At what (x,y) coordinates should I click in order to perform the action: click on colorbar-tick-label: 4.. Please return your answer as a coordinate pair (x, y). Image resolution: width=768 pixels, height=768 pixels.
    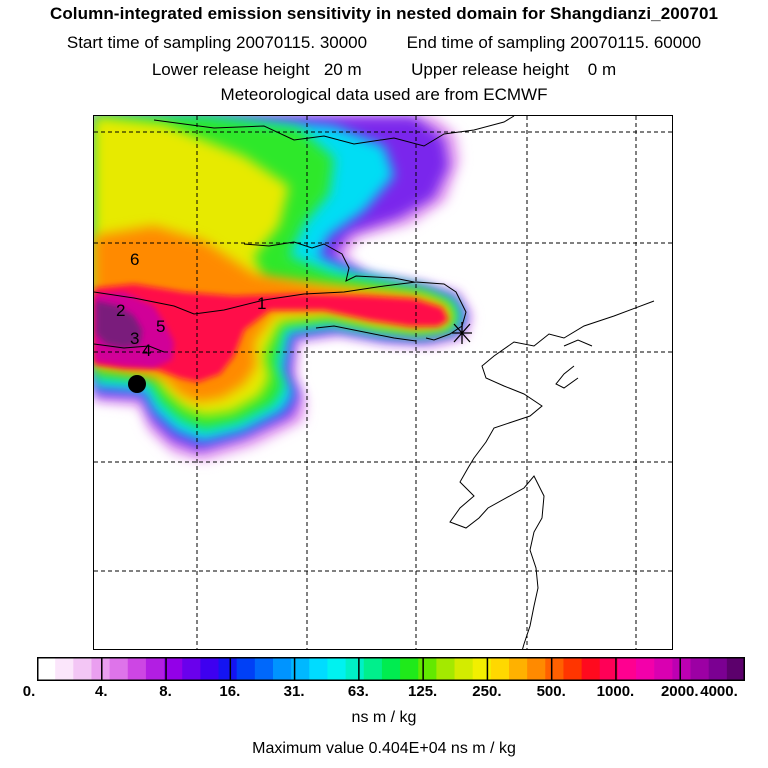
    Looking at the image, I should click on (101, 691).